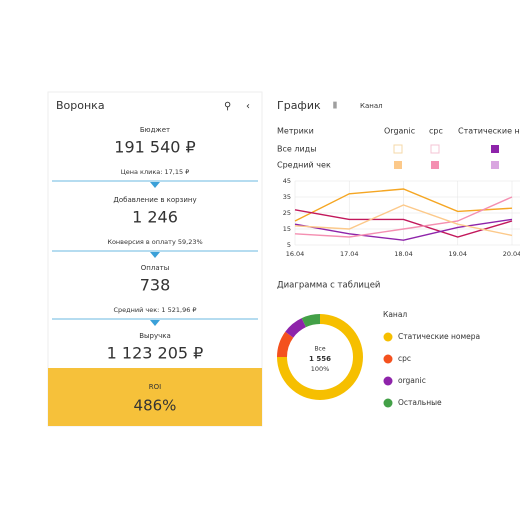 Image resolution: width=520 pixels, height=520 pixels. What do you see at coordinates (287, 181) in the screenshot?
I see `y-tick-label: 45` at bounding box center [287, 181].